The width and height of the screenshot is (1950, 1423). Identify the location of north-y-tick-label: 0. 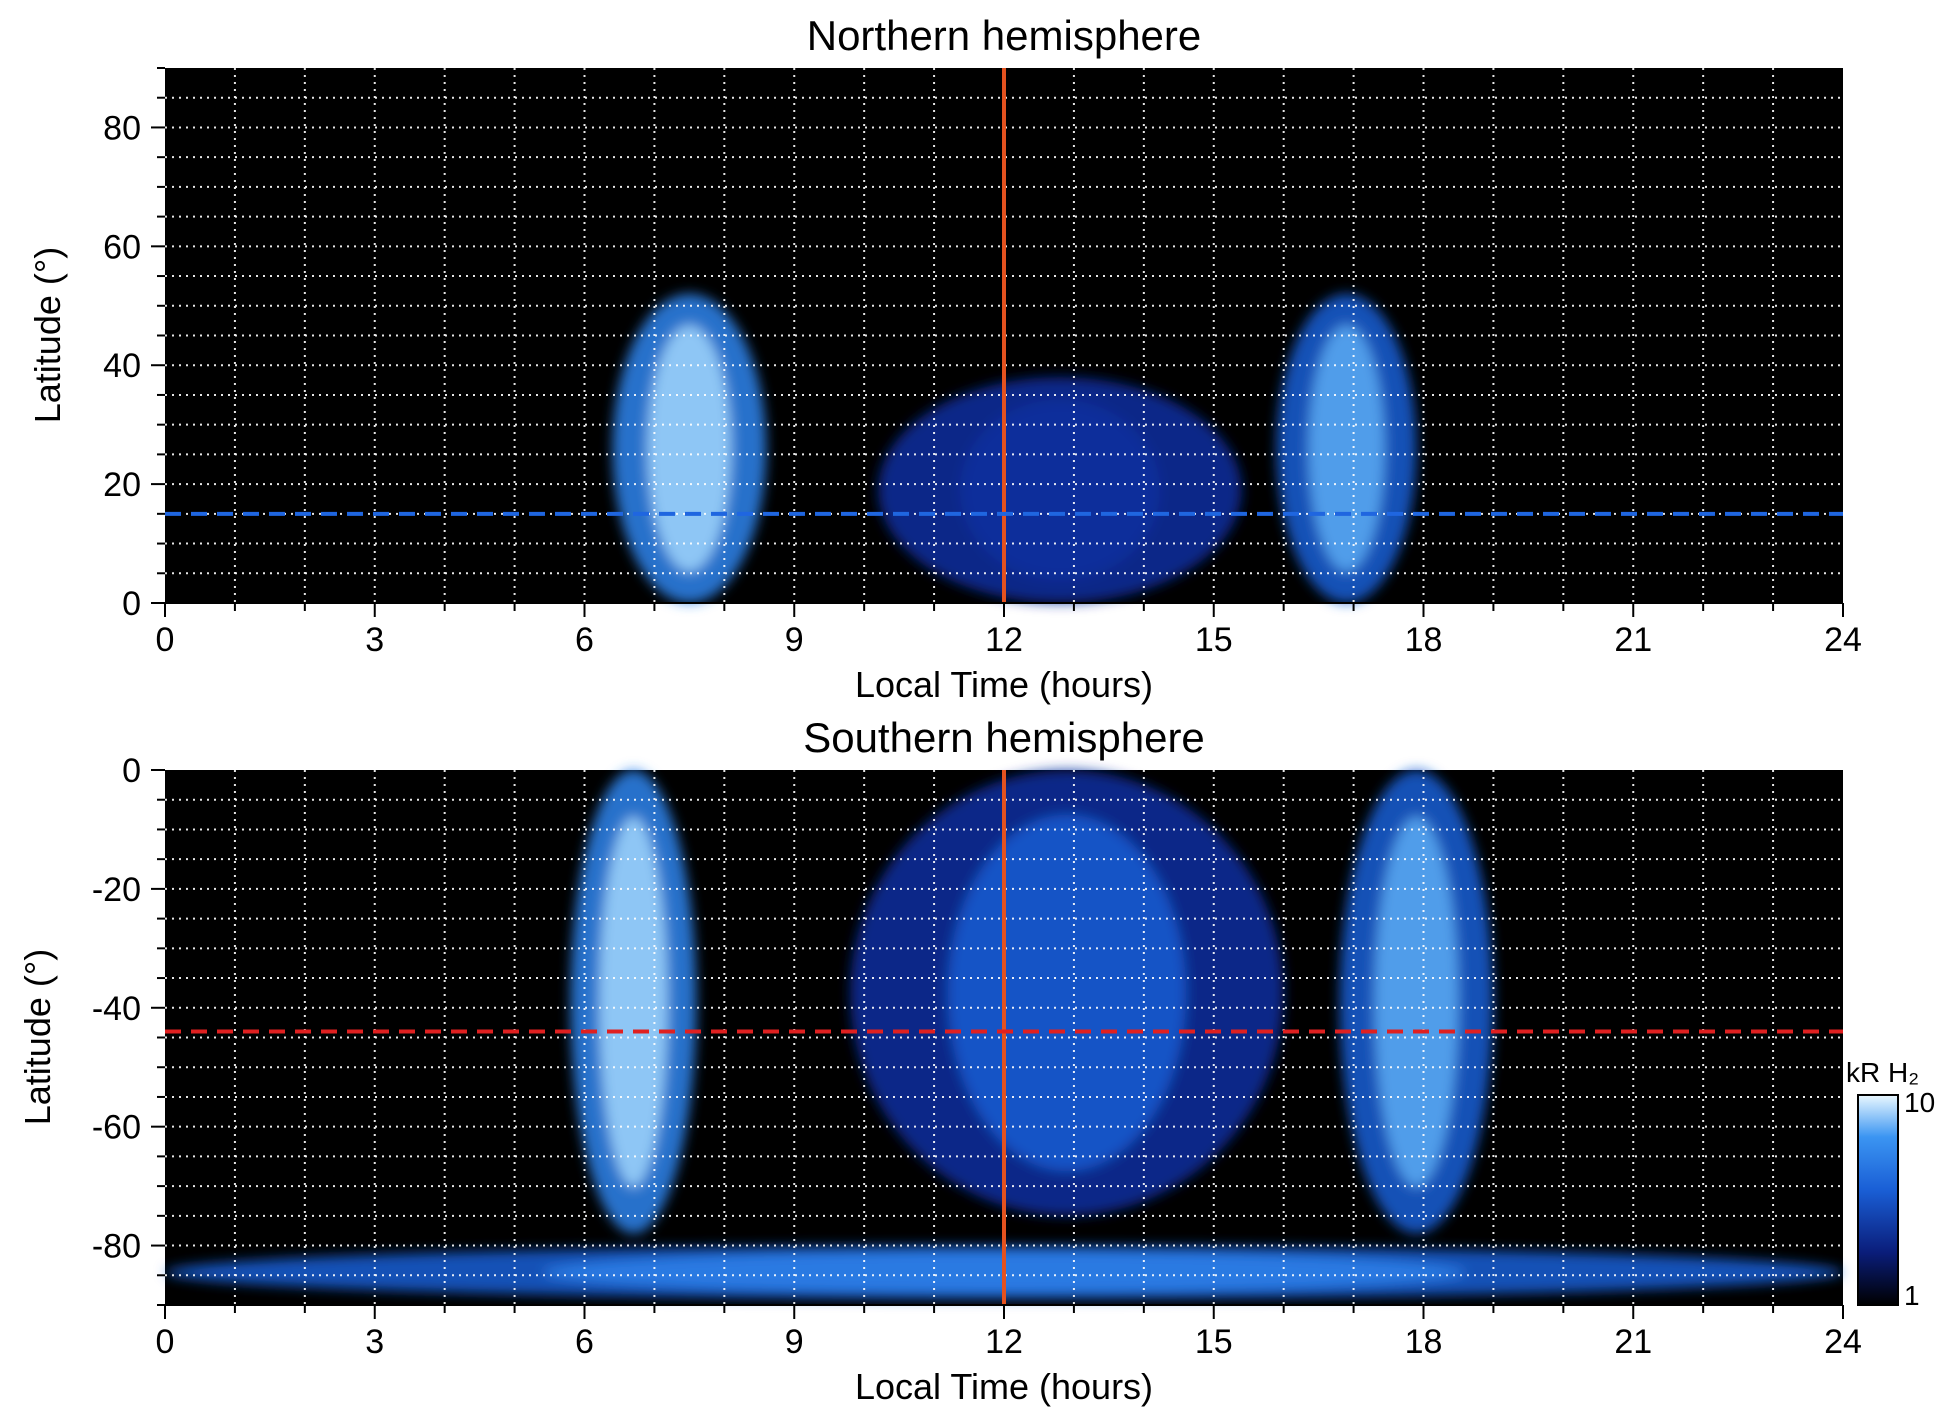
(131, 604).